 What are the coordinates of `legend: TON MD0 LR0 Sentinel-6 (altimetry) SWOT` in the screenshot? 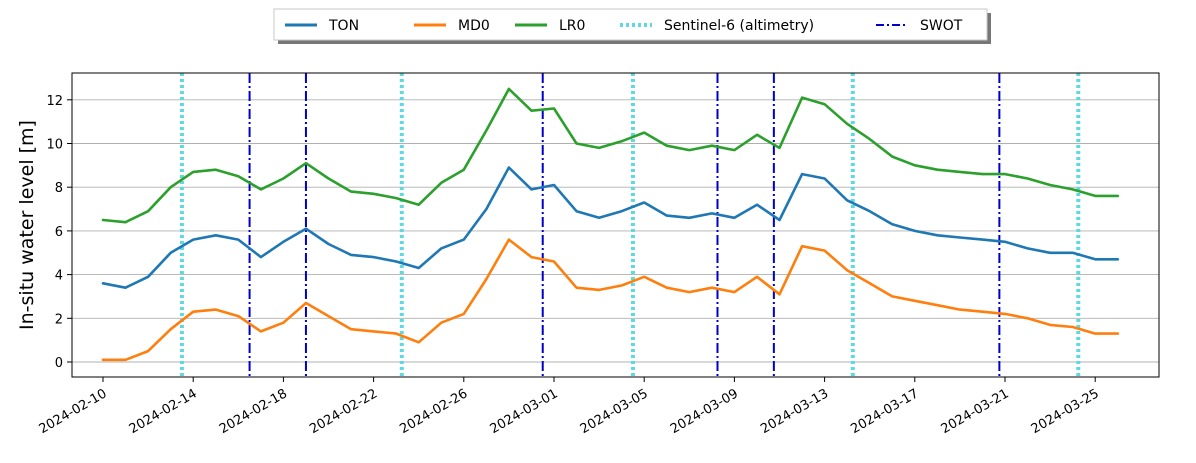 It's located at (632, 26).